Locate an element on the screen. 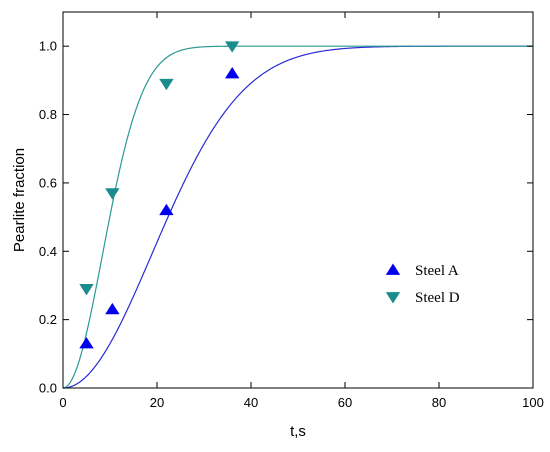 The image size is (550, 452). x-tick-label: 20 is located at coordinates (157, 402).